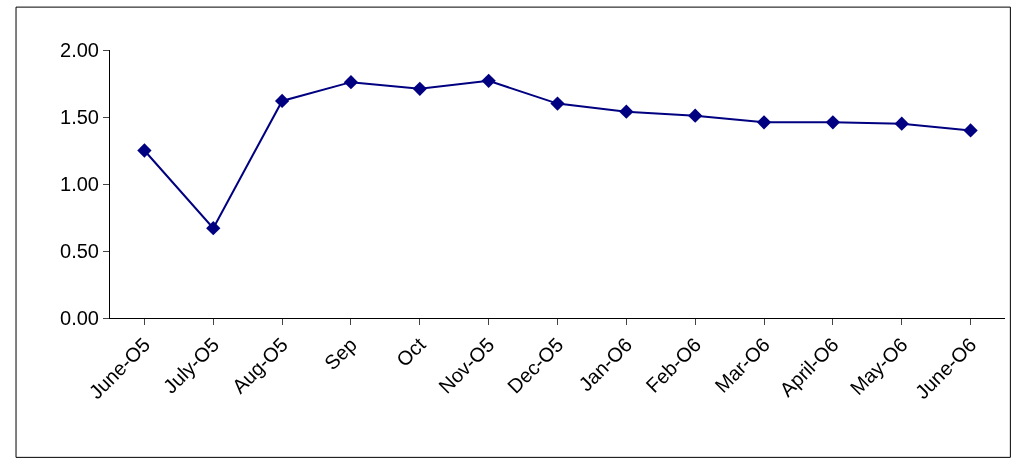  I want to click on y-tick-label: 2.00, so click(79, 50).